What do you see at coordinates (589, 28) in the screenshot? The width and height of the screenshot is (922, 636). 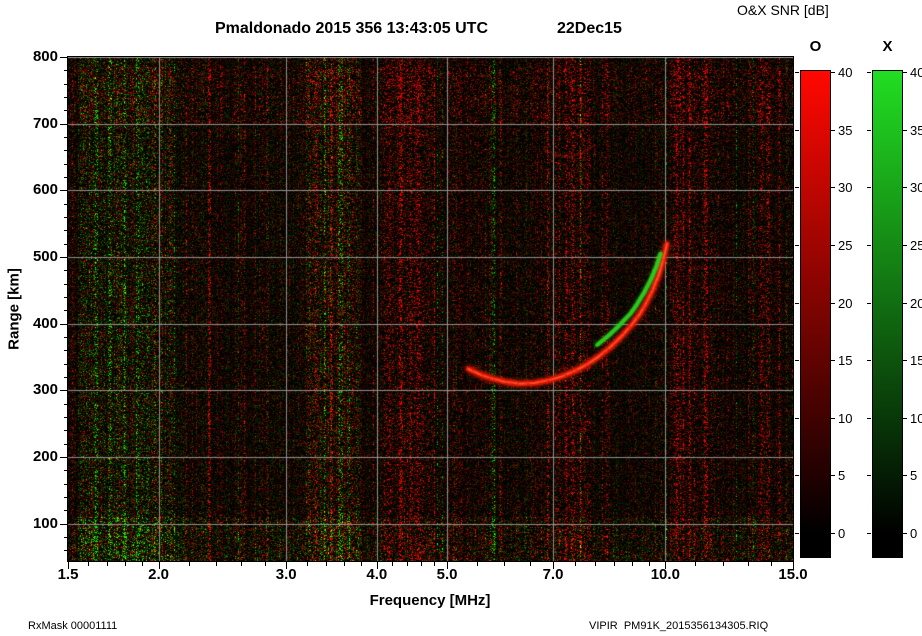 I see `page-title-date: 22Dec15` at bounding box center [589, 28].